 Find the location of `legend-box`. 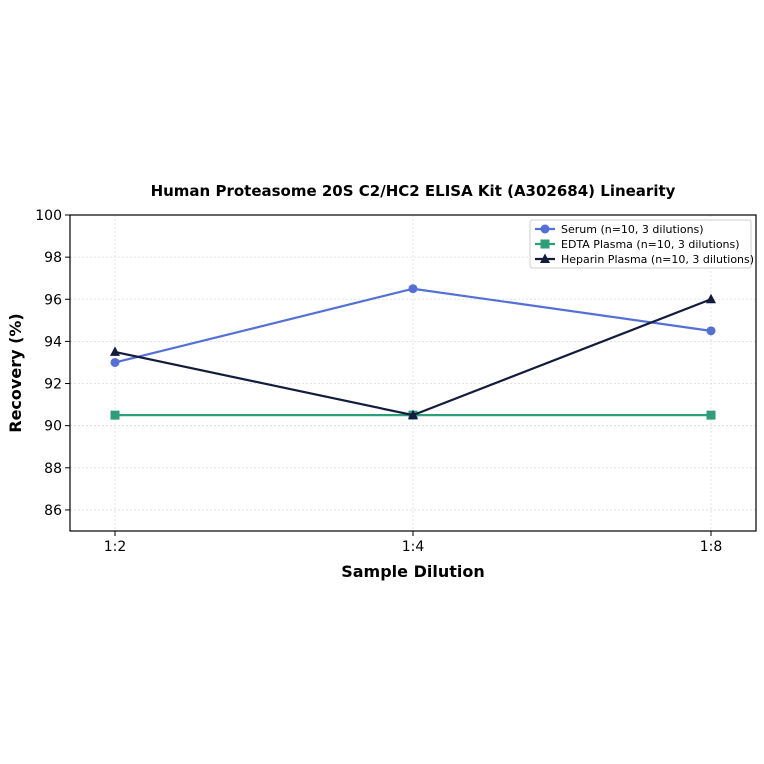

legend-box is located at coordinates (640, 244).